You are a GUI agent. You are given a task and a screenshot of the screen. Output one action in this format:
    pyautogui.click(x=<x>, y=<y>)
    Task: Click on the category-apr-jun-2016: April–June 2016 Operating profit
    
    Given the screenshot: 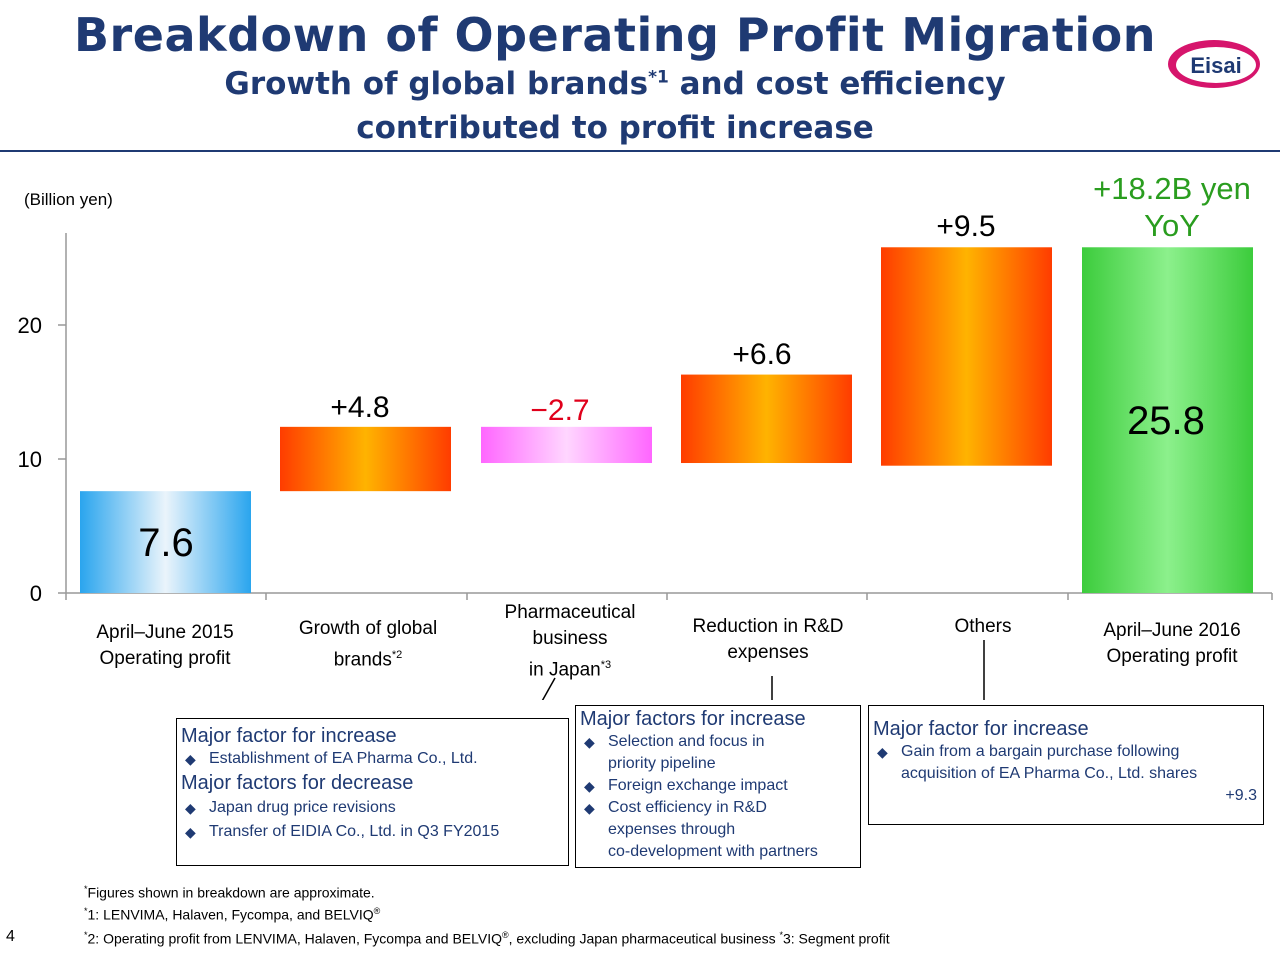 What is the action you would take?
    pyautogui.click(x=1172, y=643)
    